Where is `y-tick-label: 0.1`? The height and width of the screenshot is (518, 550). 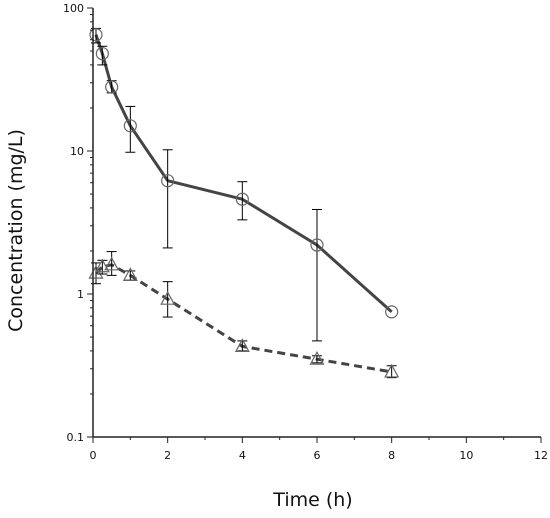
y-tick-label: 0.1 is located at coordinates (76, 437).